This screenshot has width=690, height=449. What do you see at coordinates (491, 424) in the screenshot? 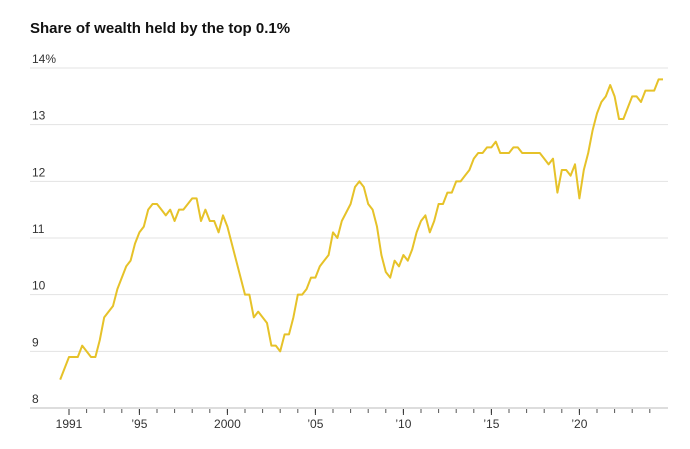
I see `x-tick-label: ’15` at bounding box center [491, 424].